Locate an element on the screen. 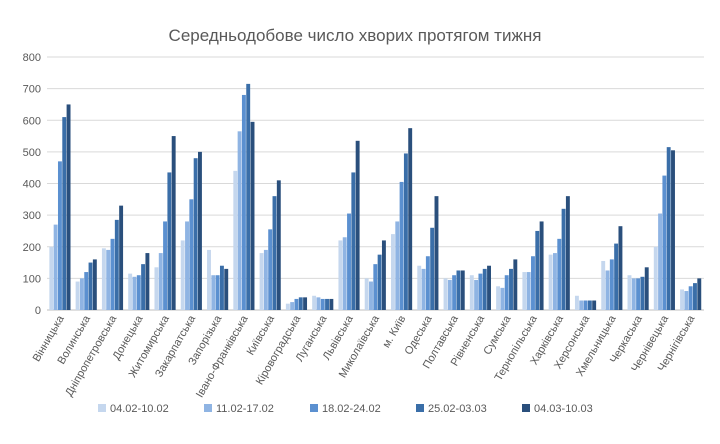 The height and width of the screenshot is (444, 720). y-tick-label: 700 is located at coordinates (32, 90).